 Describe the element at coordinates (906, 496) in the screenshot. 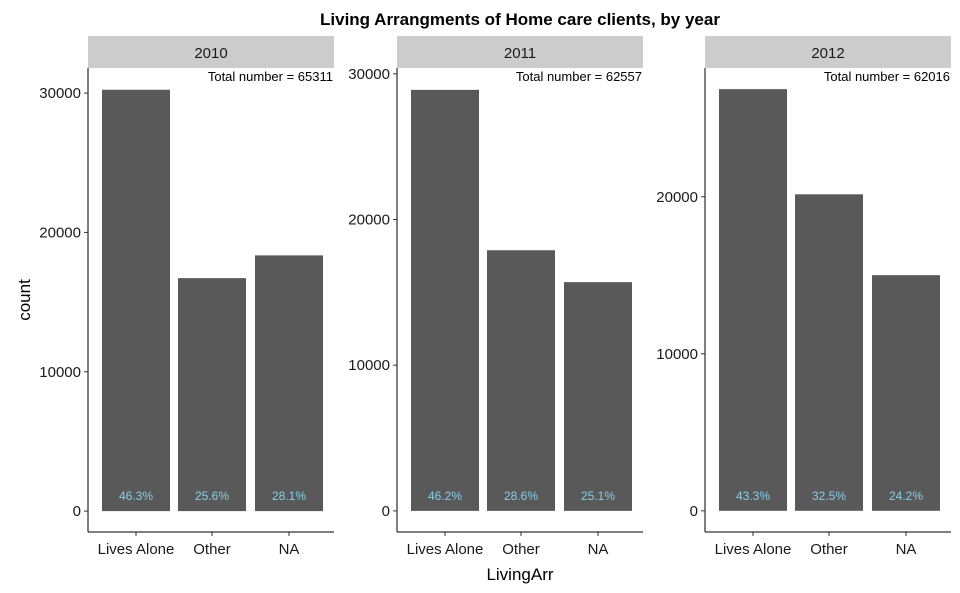

I see `bar-percent-label: 24.2%` at that location.